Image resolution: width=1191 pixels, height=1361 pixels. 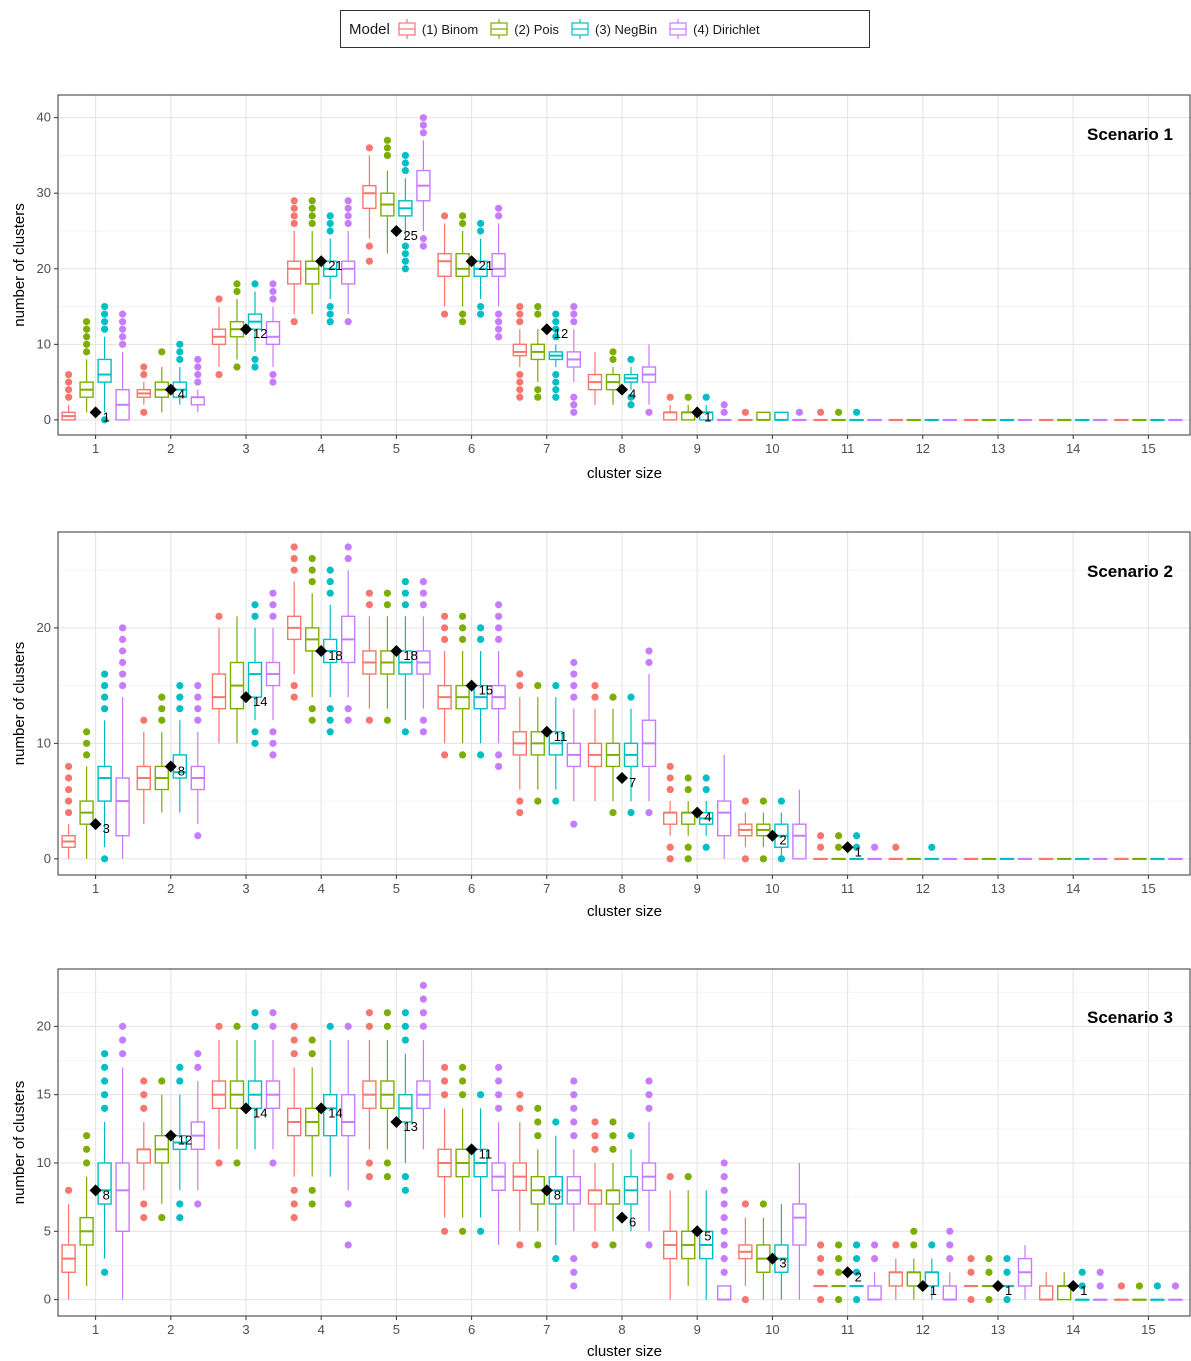 I want to click on observed-label: 12, so click(x=260, y=333).